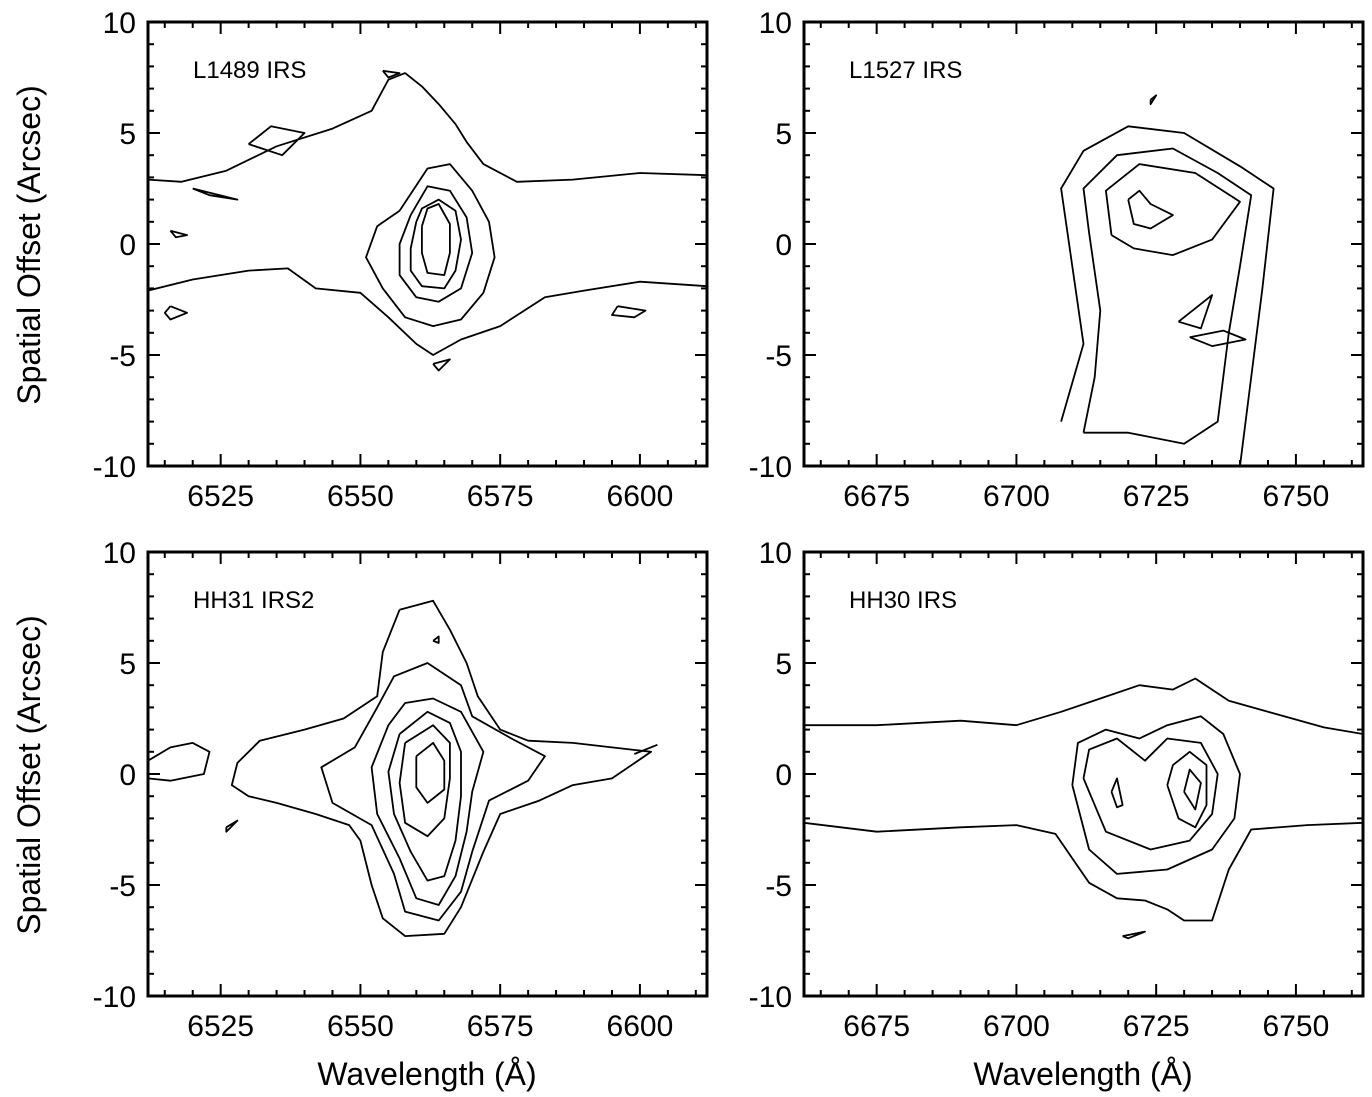 The image size is (1372, 1097). Describe the element at coordinates (29, 775) in the screenshot. I see `y-axis-label-bottom: Spatial Offset (Arcsec)` at that location.